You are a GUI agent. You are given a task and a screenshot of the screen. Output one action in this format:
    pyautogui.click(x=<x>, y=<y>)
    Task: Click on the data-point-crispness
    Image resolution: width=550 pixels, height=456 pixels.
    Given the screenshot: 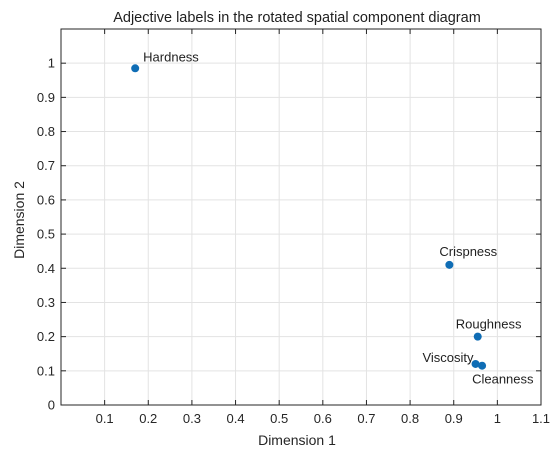 What is the action you would take?
    pyautogui.click(x=449, y=264)
    